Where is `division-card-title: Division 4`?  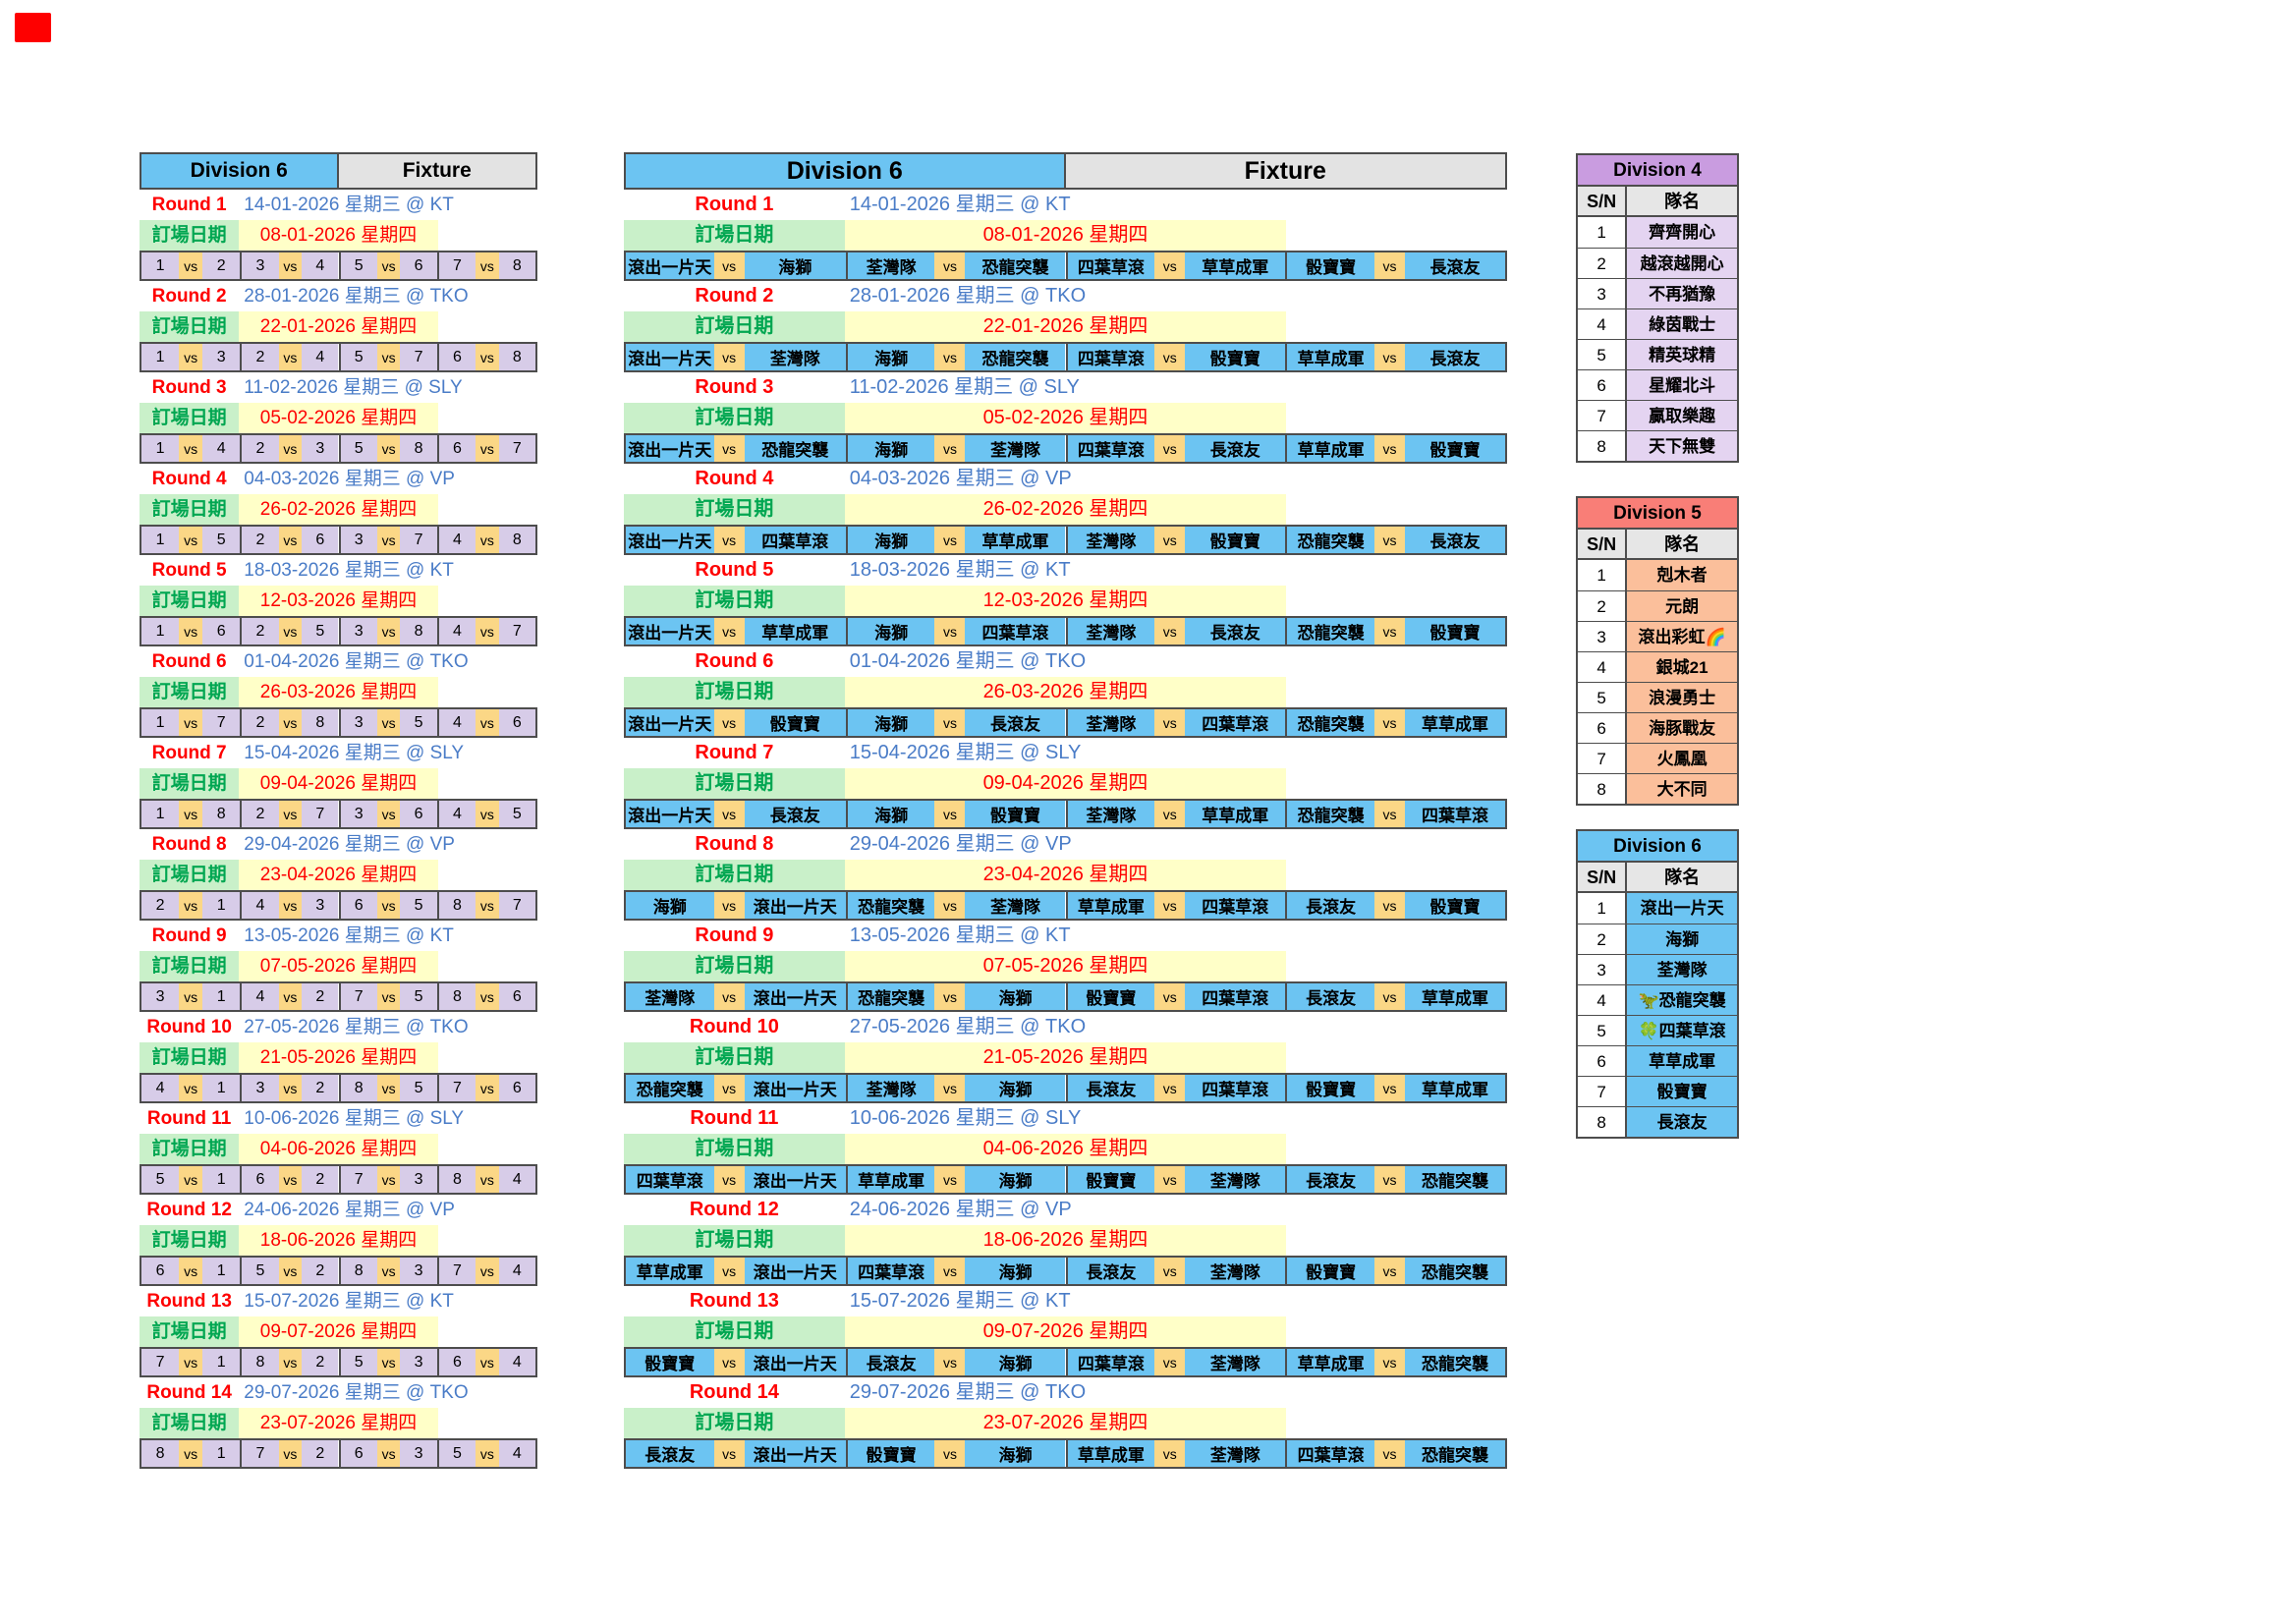
division-card-title: Division 4 is located at coordinates (1657, 171).